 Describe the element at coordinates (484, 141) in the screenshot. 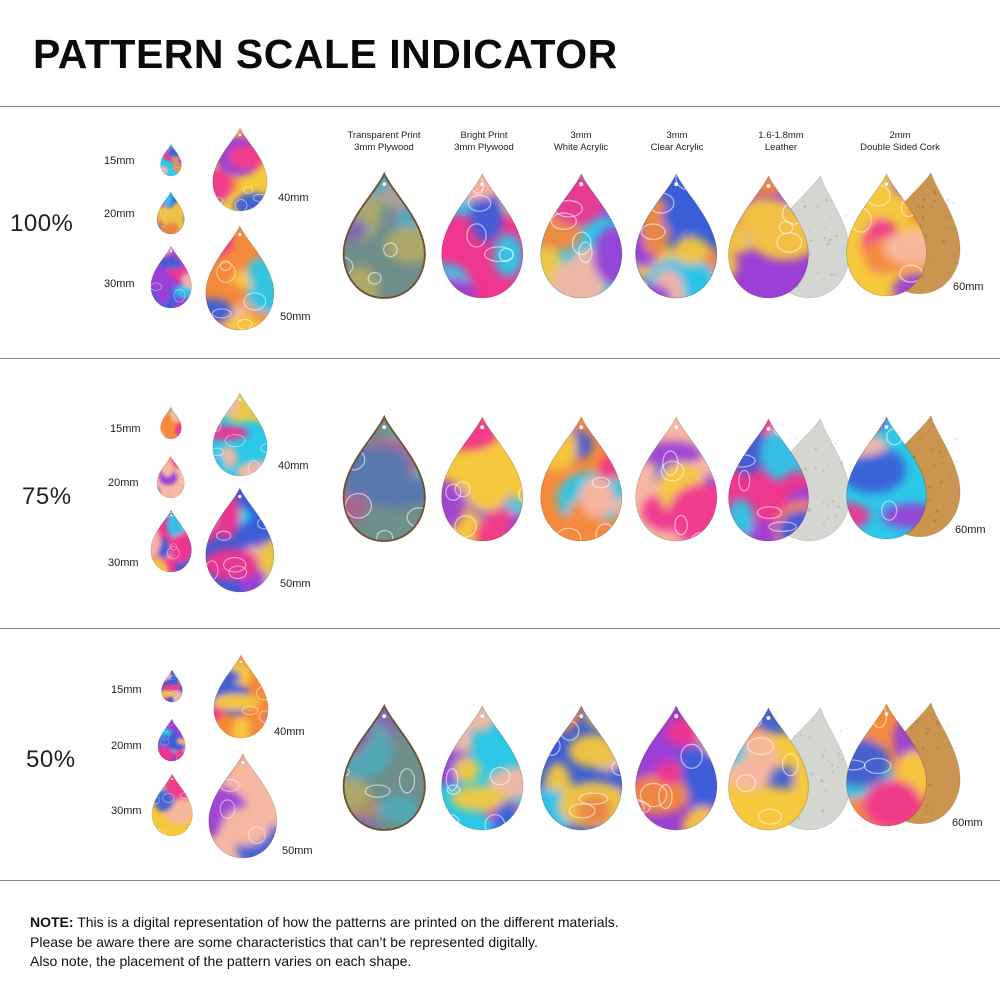

I see `material-label-bright-plywood: Bright Print 3mm Plywood` at that location.